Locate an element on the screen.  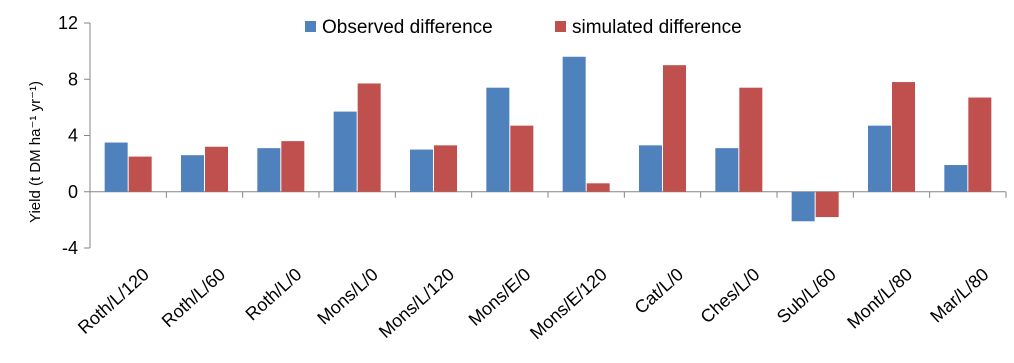
x-category-label: Sub/L/60 is located at coordinates (806, 295).